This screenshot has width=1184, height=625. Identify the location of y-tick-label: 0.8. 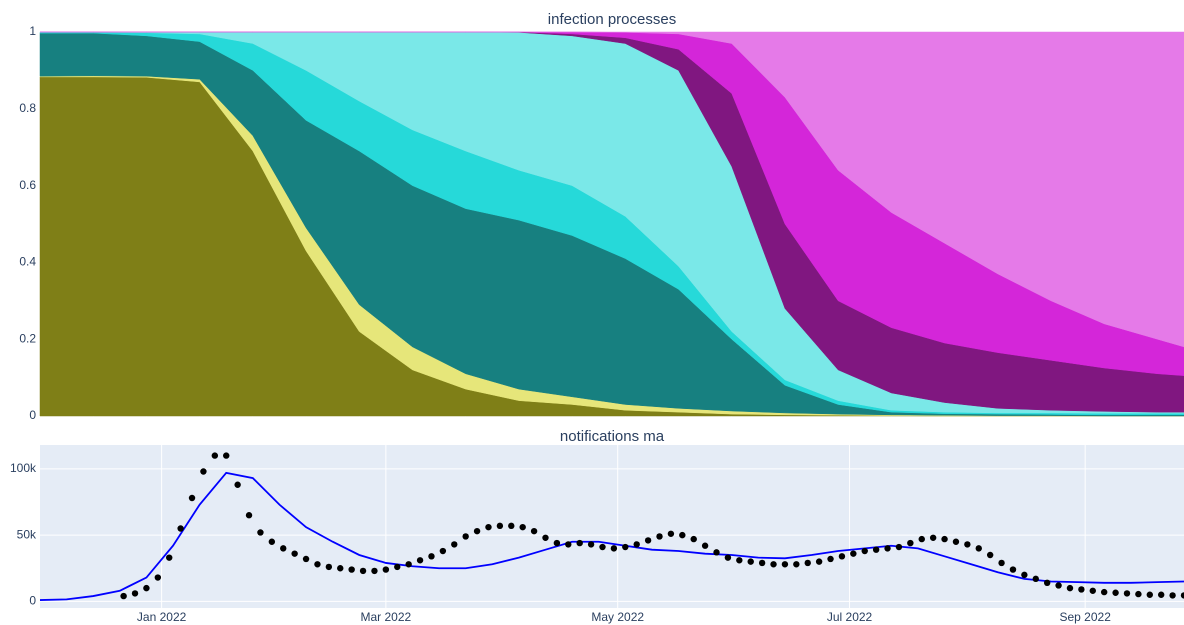
(27, 108).